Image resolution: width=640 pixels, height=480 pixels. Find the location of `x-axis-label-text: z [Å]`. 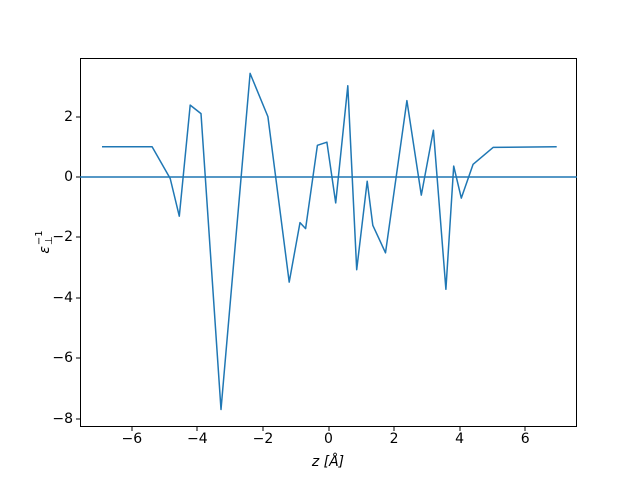

x-axis-label-text: z [Å] is located at coordinates (328, 462).